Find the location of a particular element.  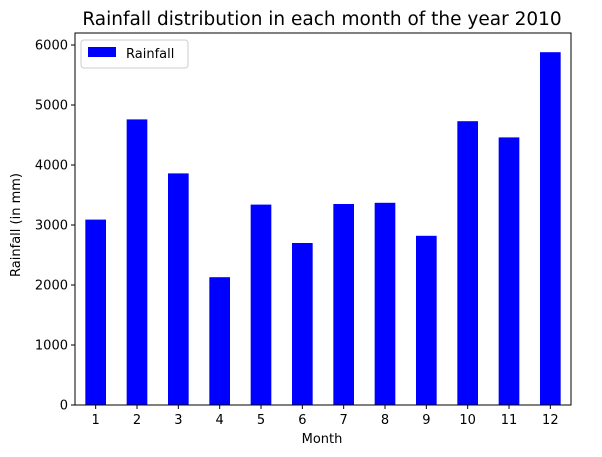

x-tick-label: 8 is located at coordinates (385, 420).